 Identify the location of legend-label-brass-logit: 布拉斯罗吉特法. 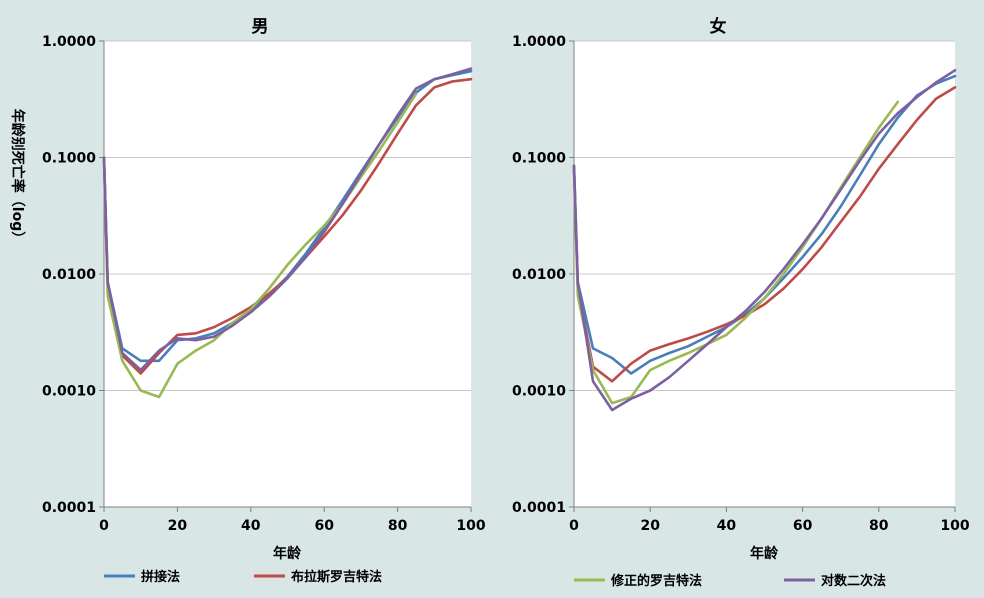
(336, 577).